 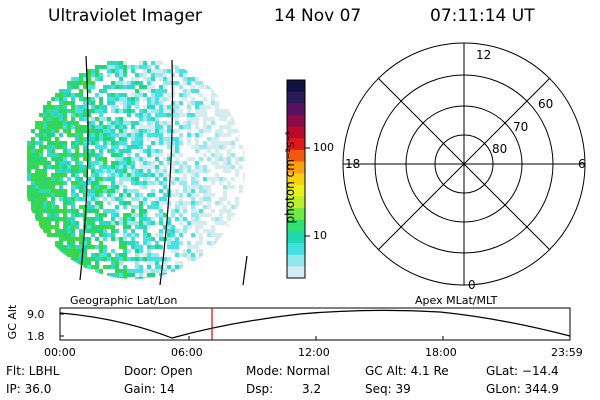 I want to click on alt-ytick-label-1.8: 1.8, so click(x=36, y=336).